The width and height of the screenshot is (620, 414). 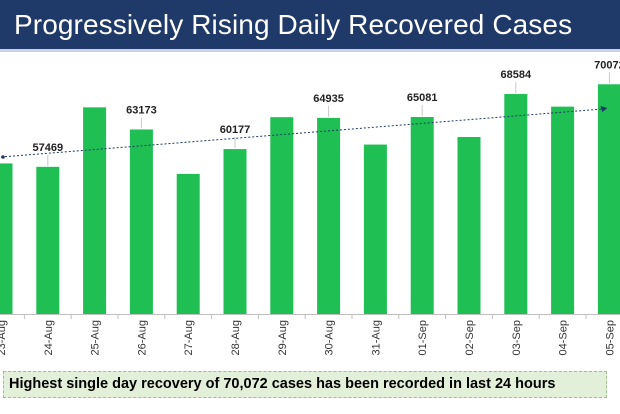 What do you see at coordinates (301, 133) in the screenshot?
I see `trend-line` at bounding box center [301, 133].